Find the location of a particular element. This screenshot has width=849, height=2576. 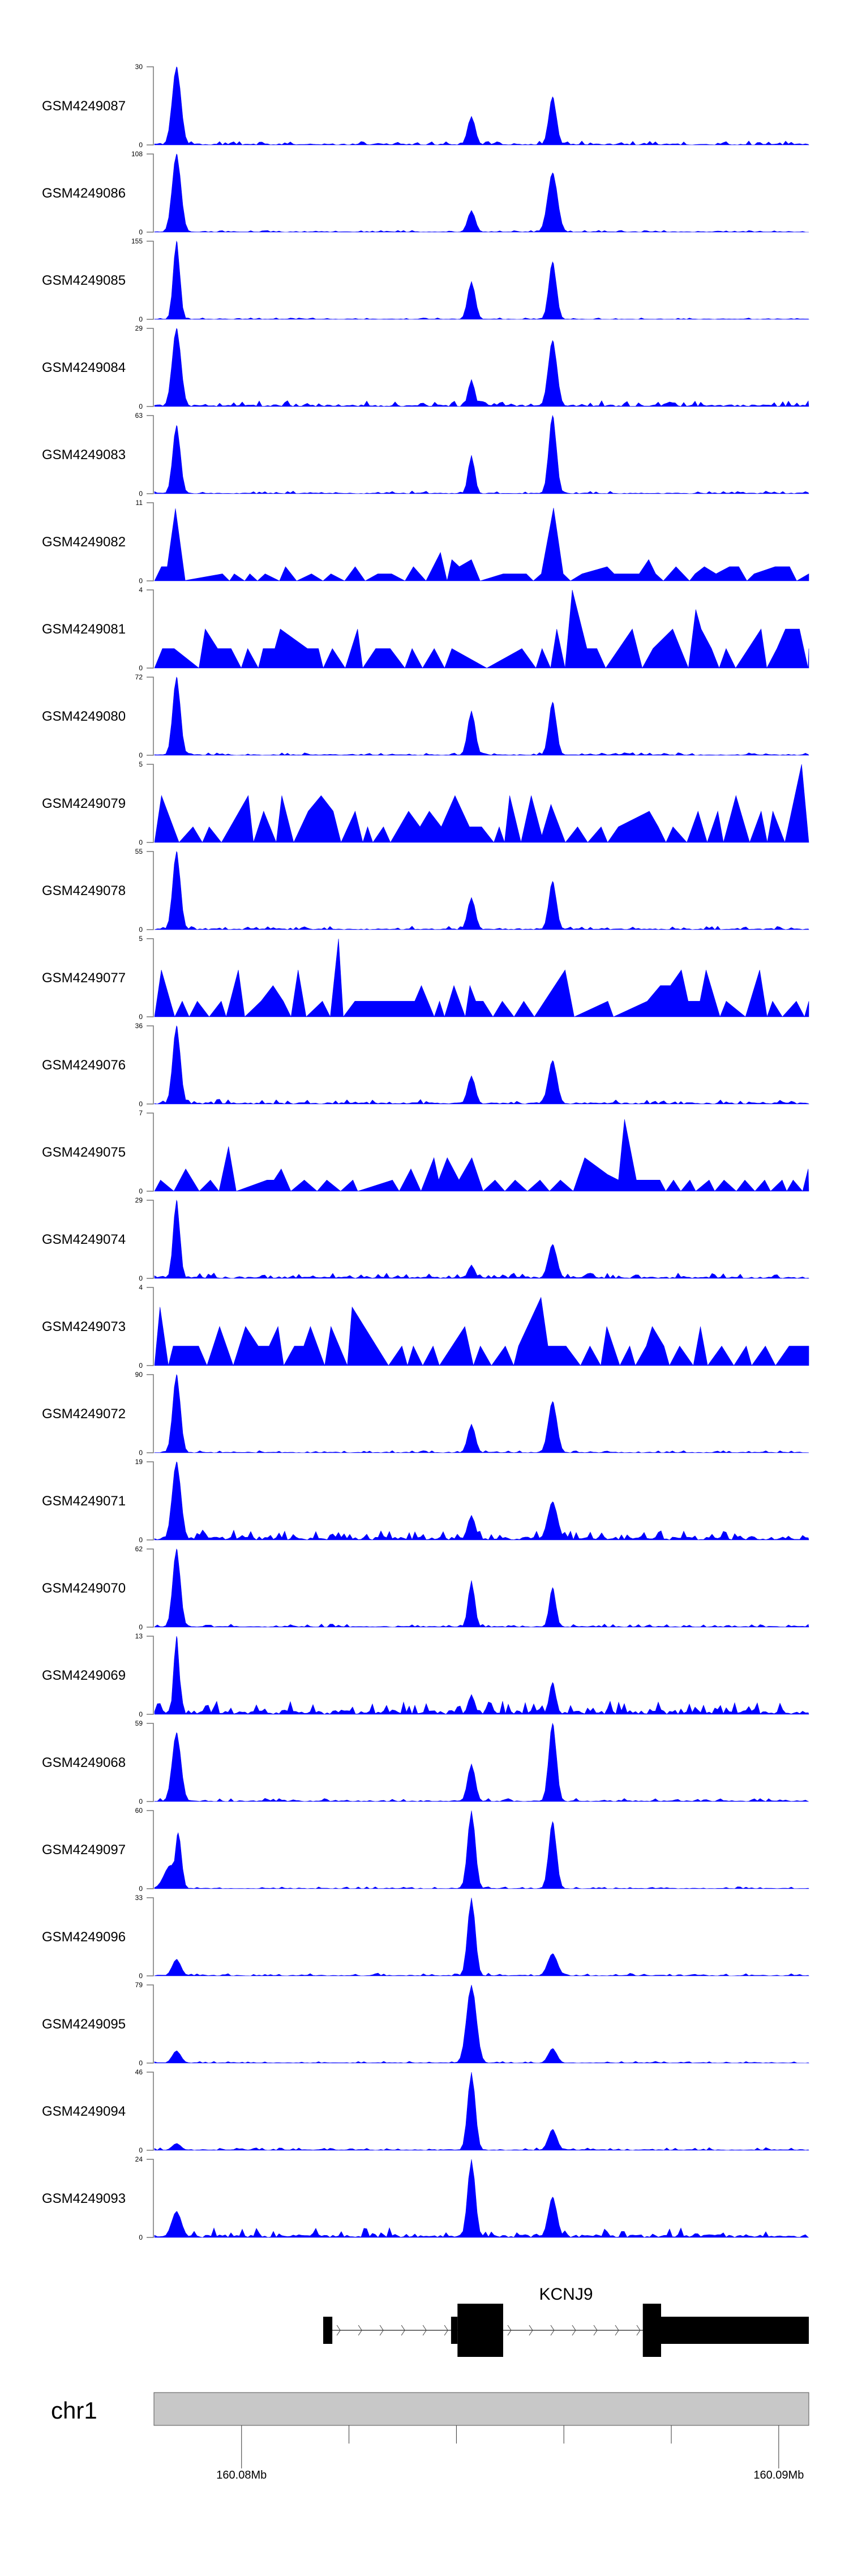

track-GSM4249086: GSM4249086 108 0 is located at coordinates (425, 193).